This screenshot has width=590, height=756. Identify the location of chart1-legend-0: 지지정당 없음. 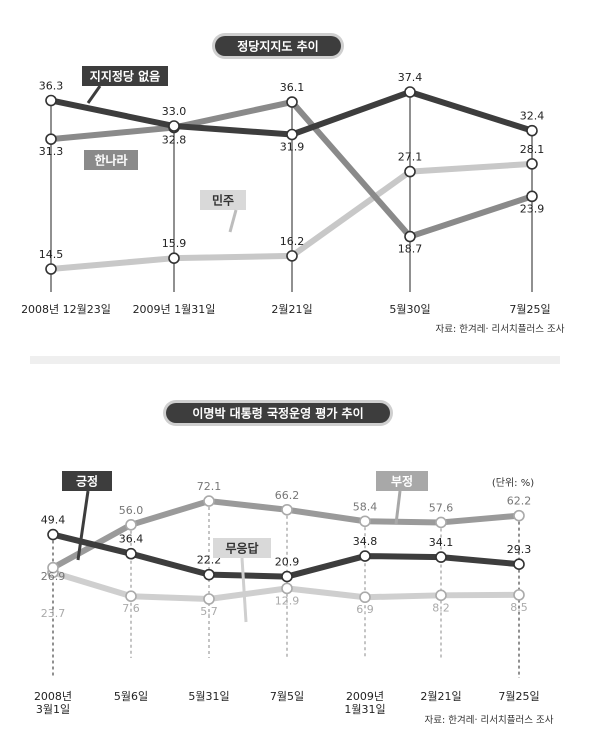
(125, 76).